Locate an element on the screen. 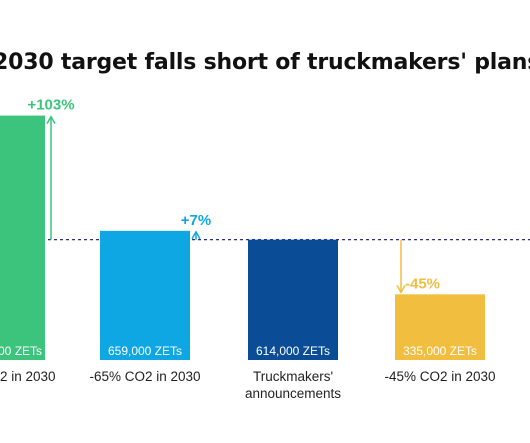 This screenshot has height=443, width=530. category-label-1: -65% CO2 in 2030 is located at coordinates (144, 376).